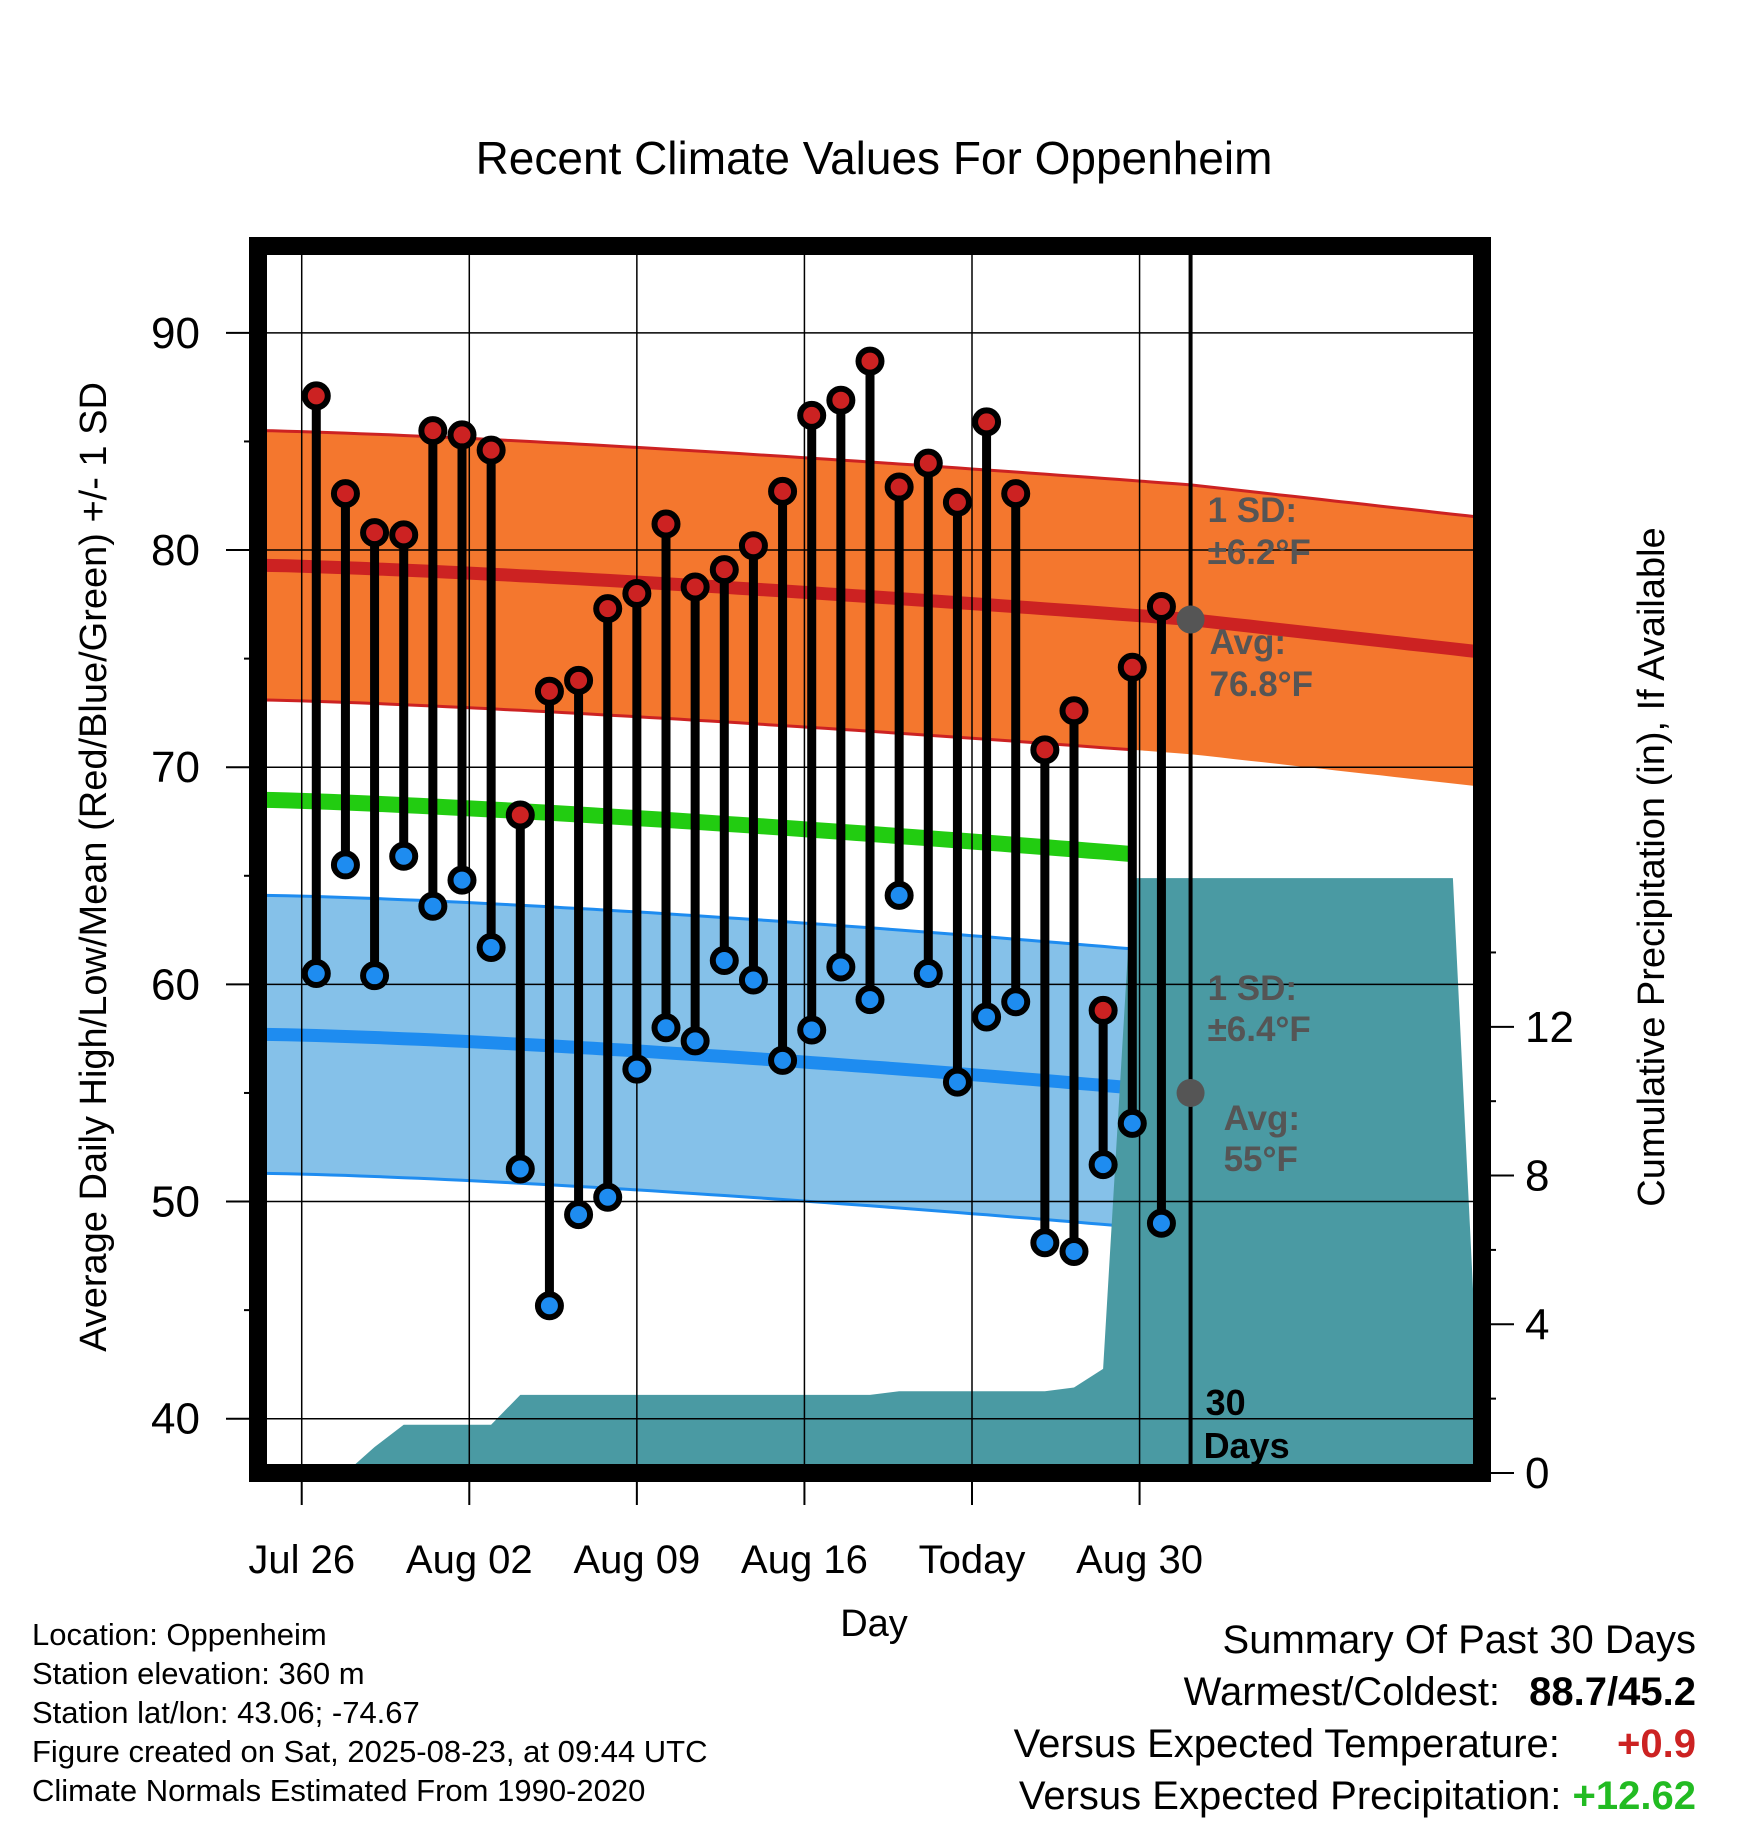 This screenshot has height=1828, width=1748. Describe the element at coordinates (1139, 1560) in the screenshot. I see `x-tick-label: Aug 30` at that location.